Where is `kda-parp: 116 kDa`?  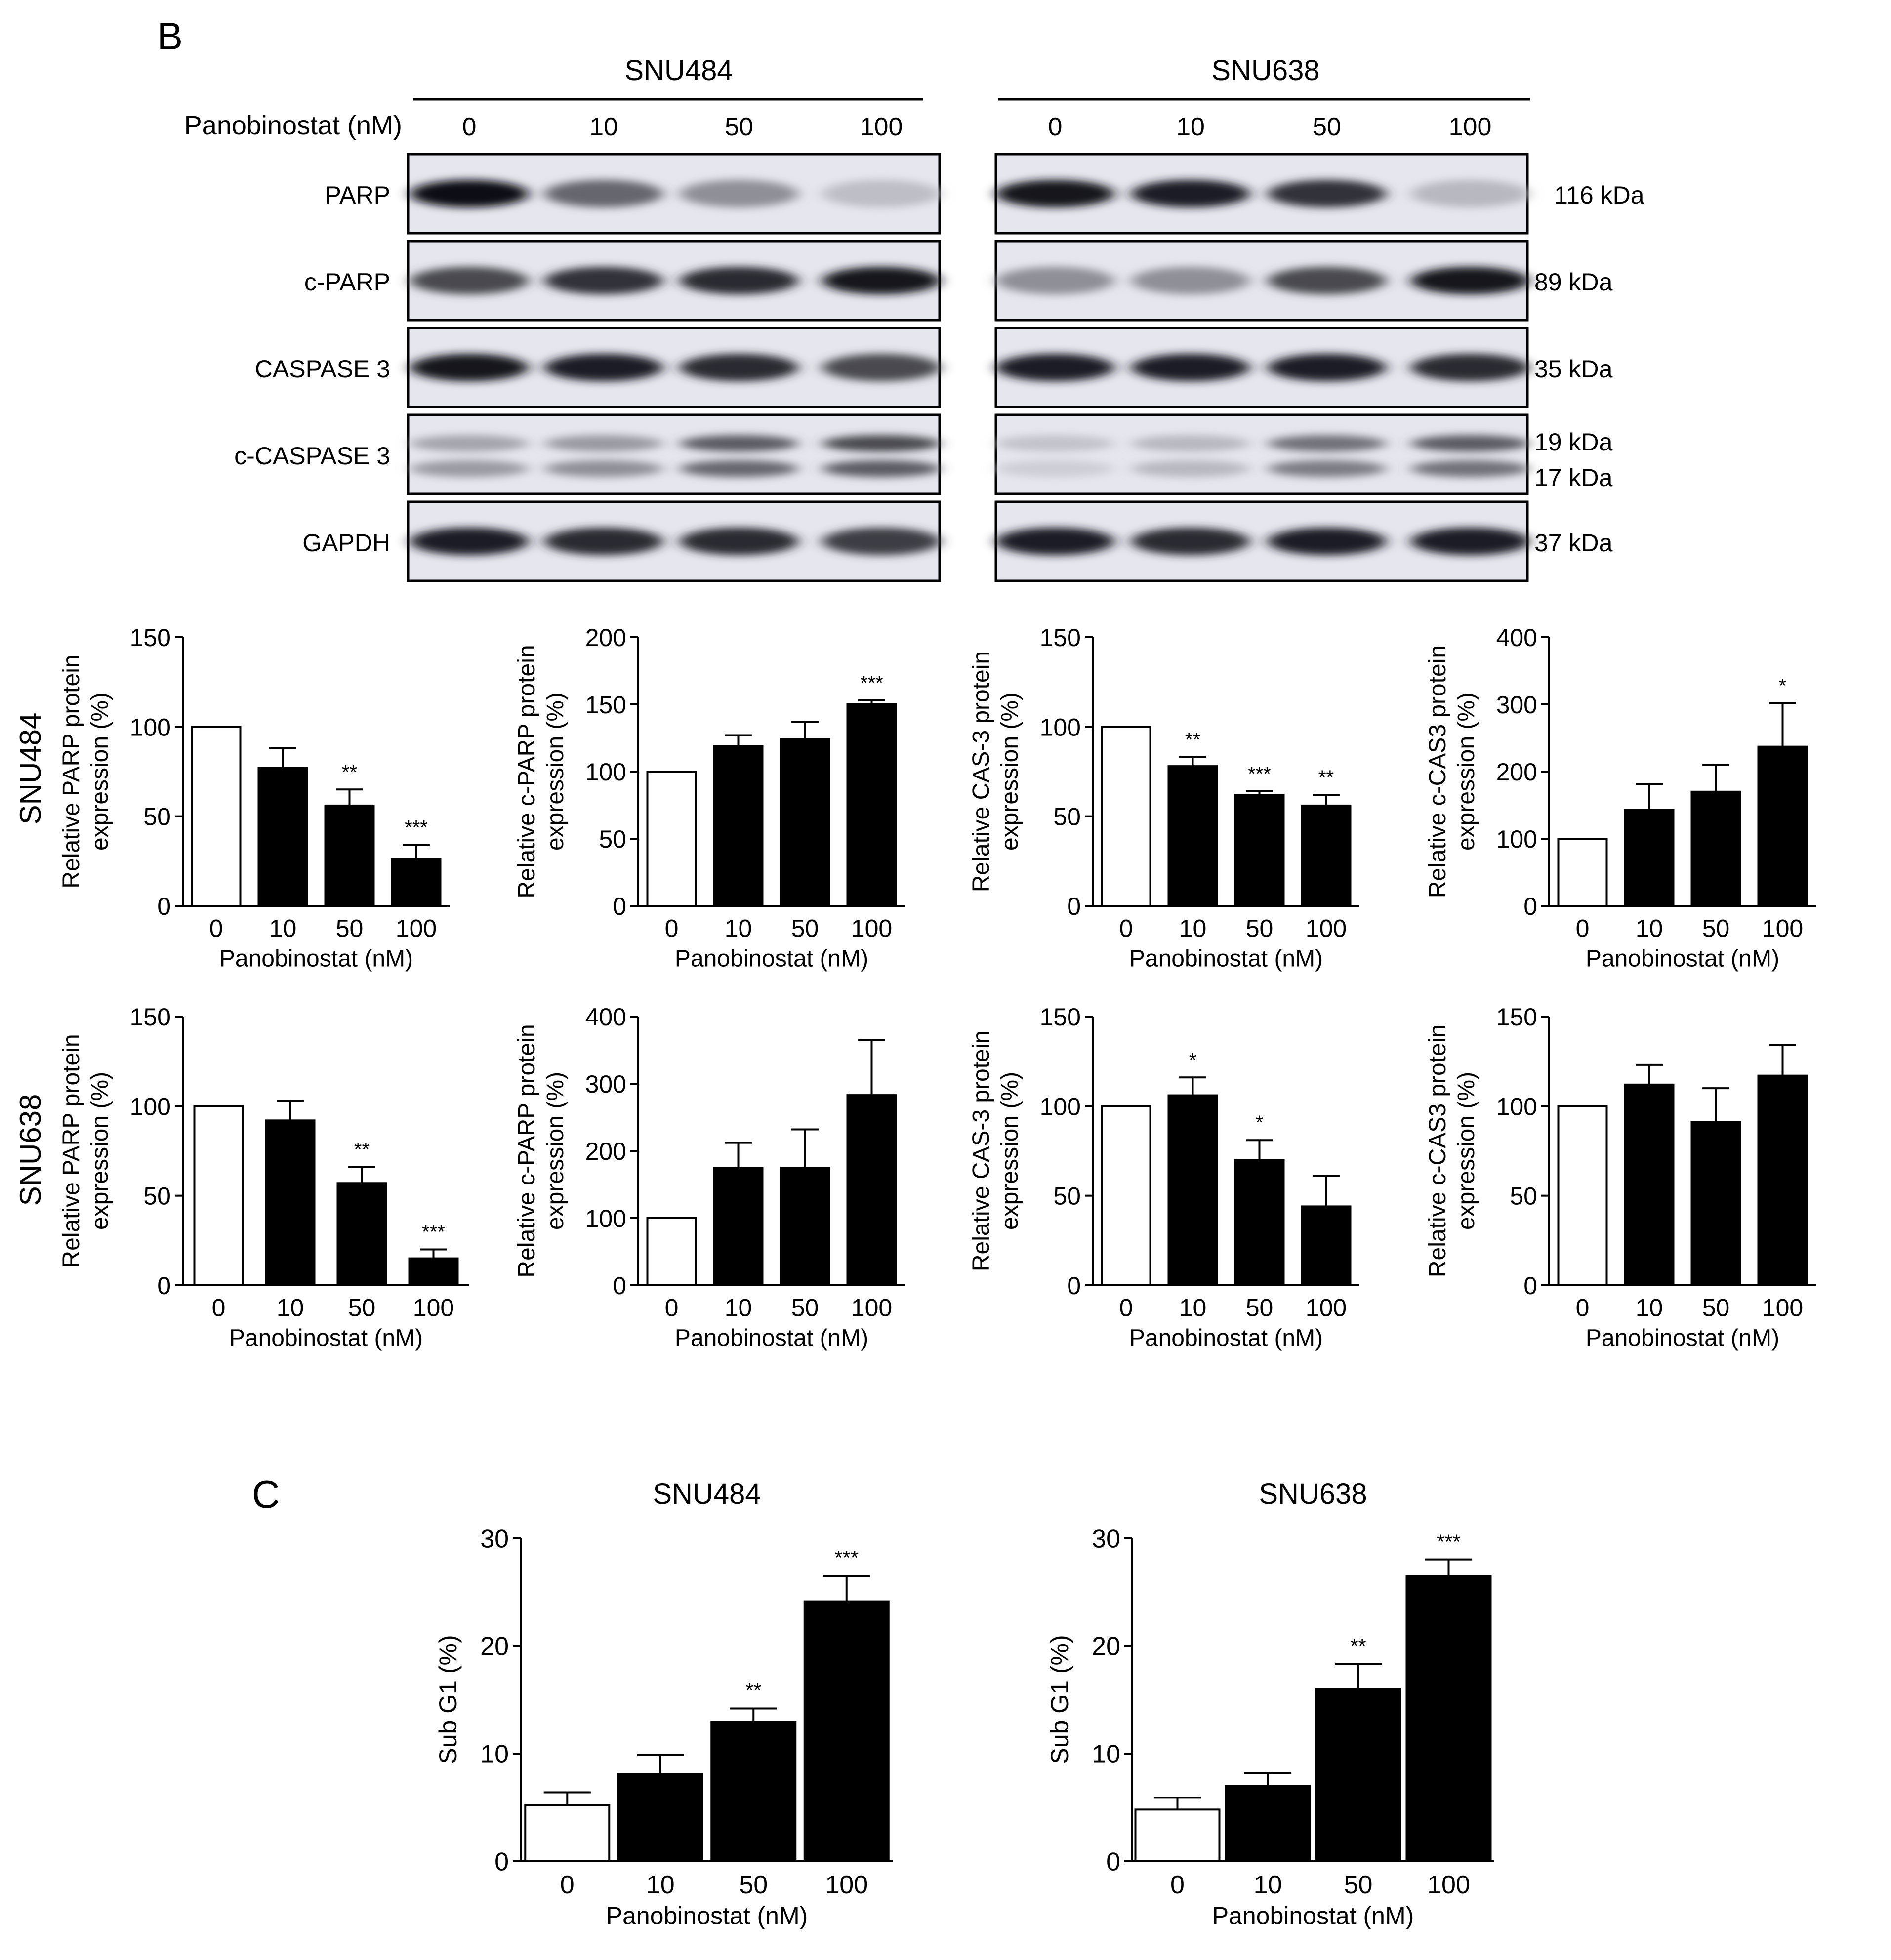
kda-parp: 116 kDa is located at coordinates (1599, 195).